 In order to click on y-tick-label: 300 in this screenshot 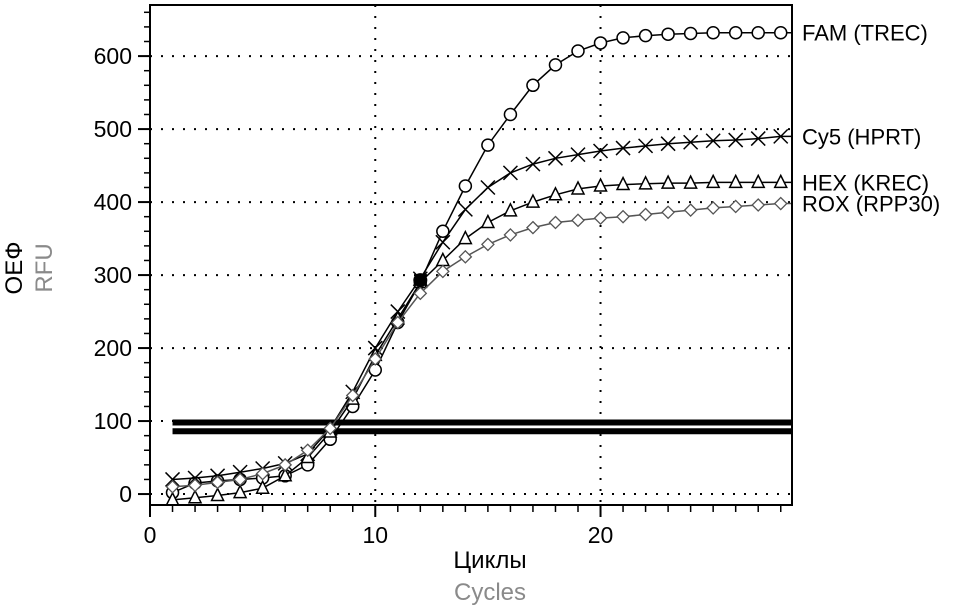, I will do `click(113, 275)`.